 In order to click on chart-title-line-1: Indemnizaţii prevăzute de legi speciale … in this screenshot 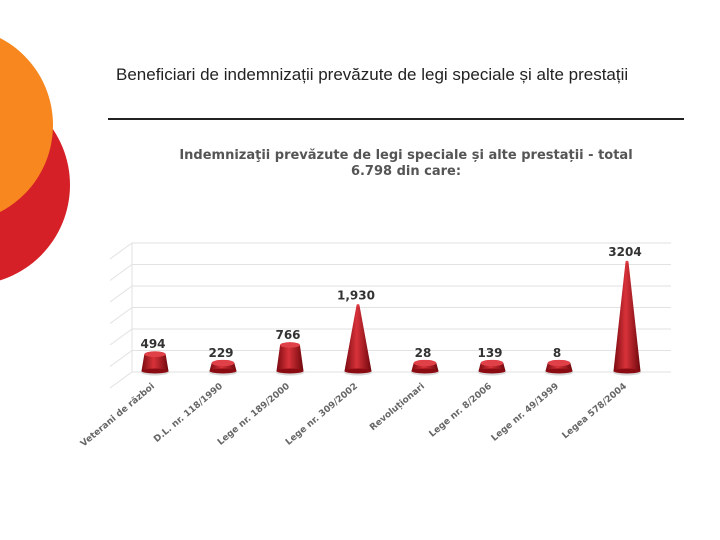, I will do `click(405, 155)`.